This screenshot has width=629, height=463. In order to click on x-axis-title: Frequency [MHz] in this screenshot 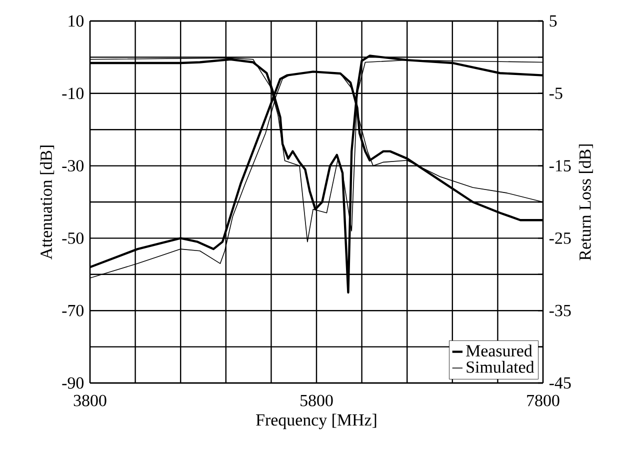, I will do `click(316, 422)`.